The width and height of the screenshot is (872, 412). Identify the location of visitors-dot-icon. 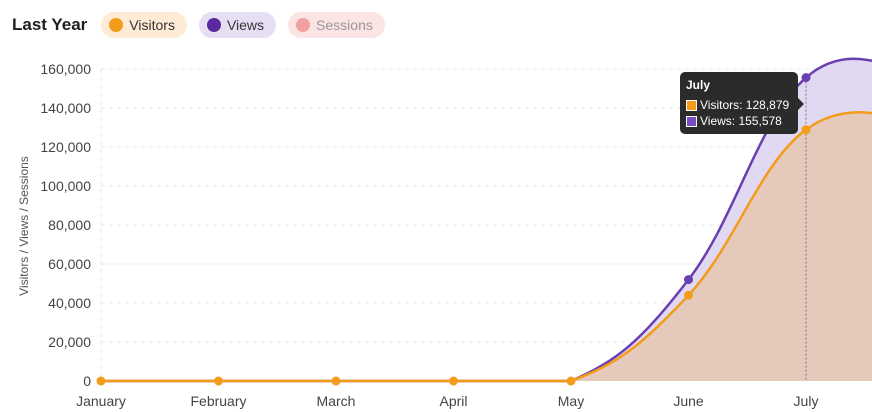
(116, 25).